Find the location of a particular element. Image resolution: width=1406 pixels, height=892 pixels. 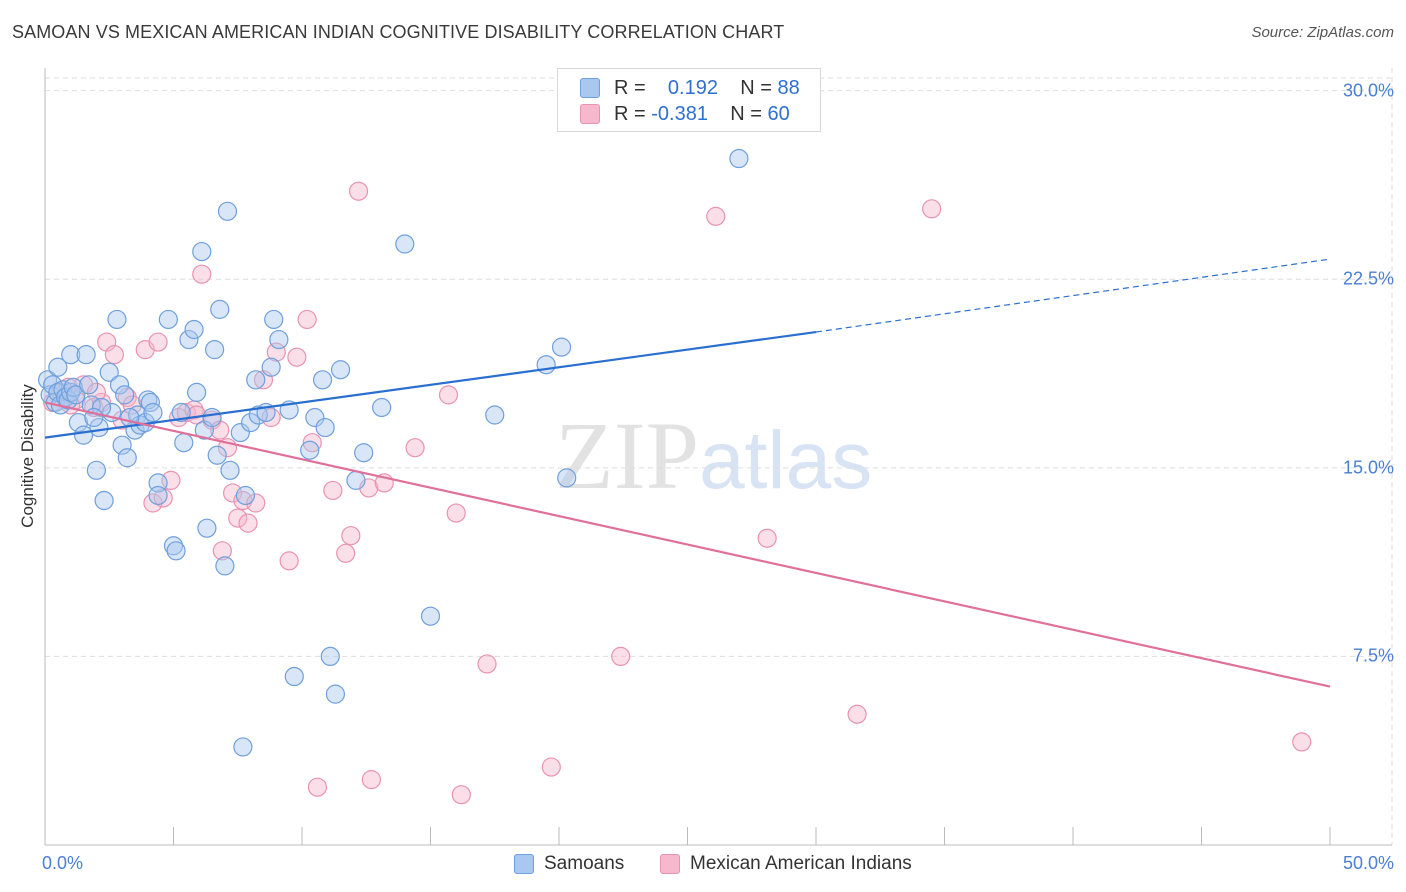

x-tick-label-max: 50.0% is located at coordinates (1368, 863).